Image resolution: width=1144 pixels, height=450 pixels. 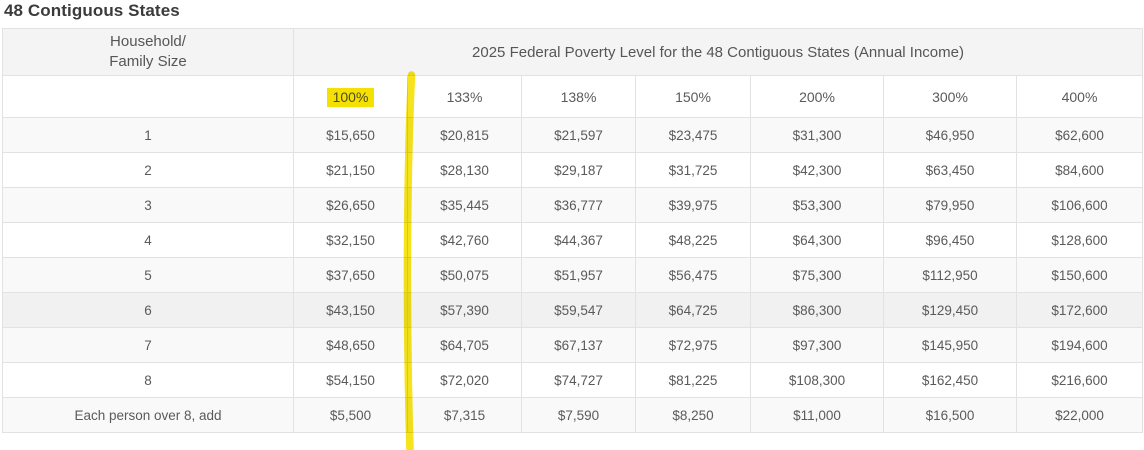 I want to click on fpl-value-cell: $54,150, so click(x=350, y=380).